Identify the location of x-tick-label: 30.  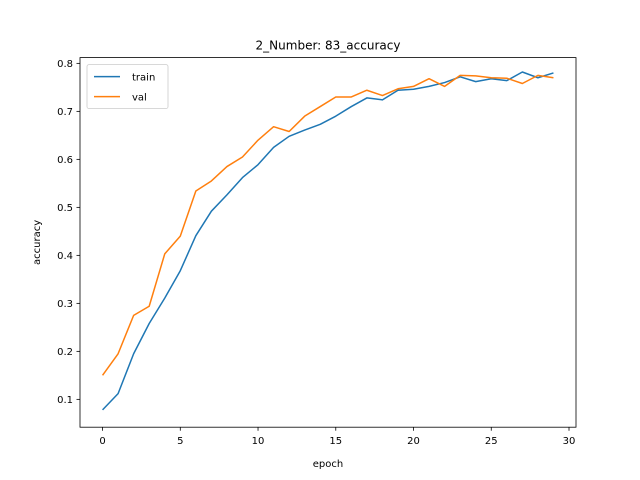
(569, 441).